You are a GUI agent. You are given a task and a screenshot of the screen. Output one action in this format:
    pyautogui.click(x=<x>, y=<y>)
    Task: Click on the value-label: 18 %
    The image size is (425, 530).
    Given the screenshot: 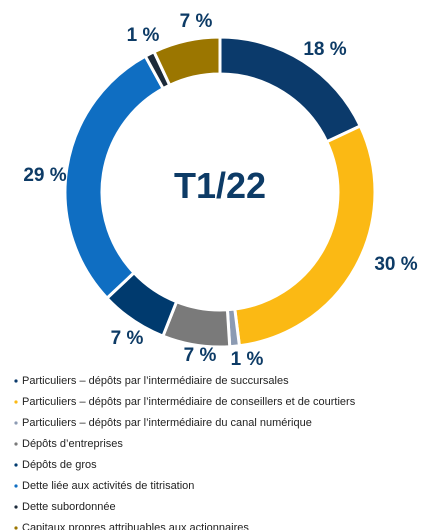 What is the action you would take?
    pyautogui.click(x=324, y=49)
    